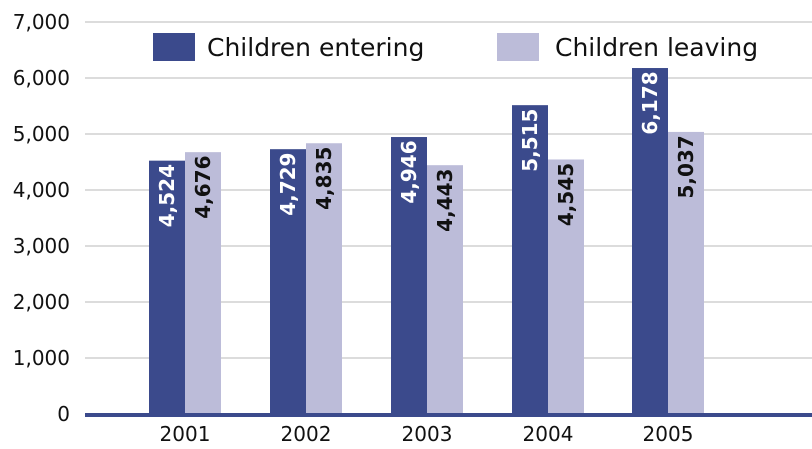  What do you see at coordinates (324, 279) in the screenshot?
I see `bar-leaving-2002` at bounding box center [324, 279].